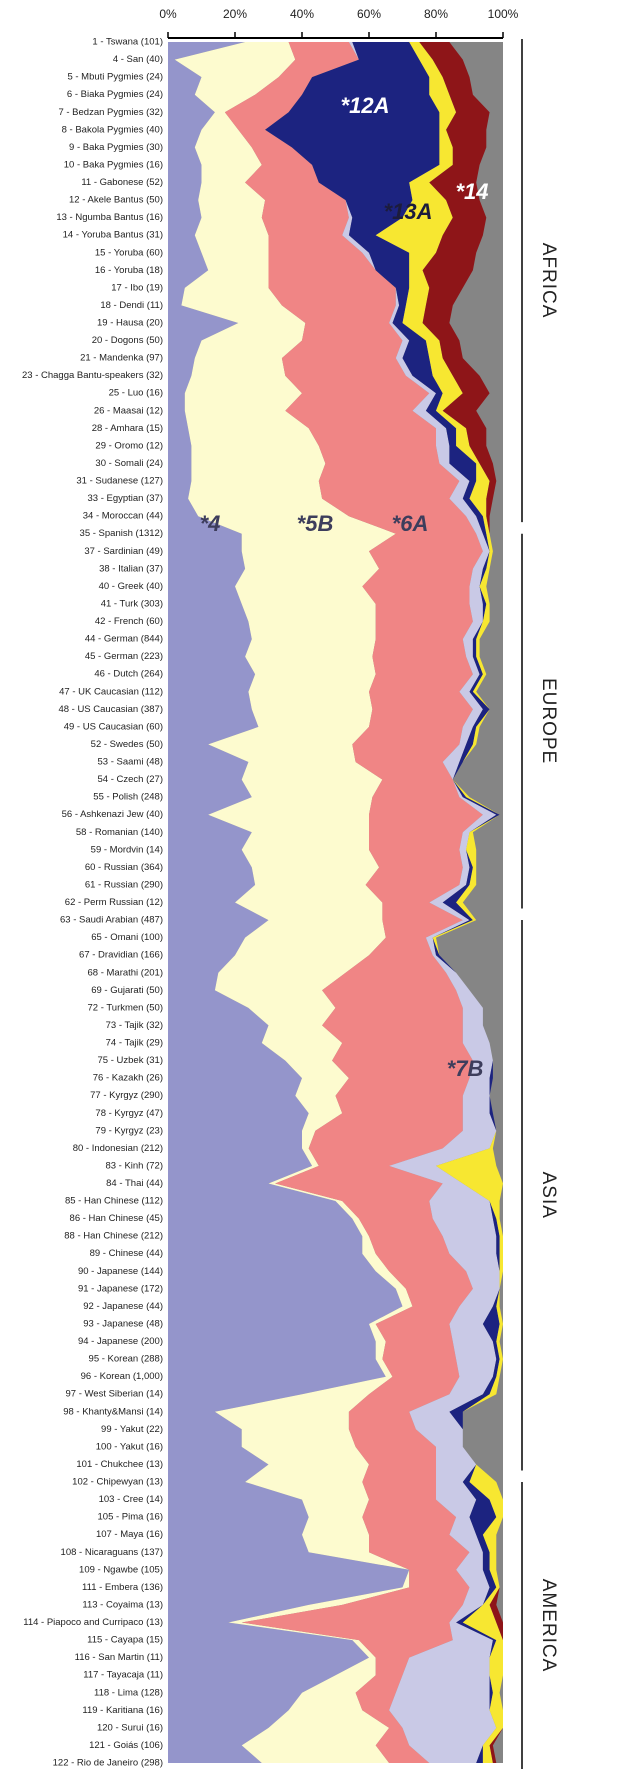 The height and width of the screenshot is (1779, 638). What do you see at coordinates (117, 1482) in the screenshot?
I see `category-label: 102 - Chipewyan (13)` at bounding box center [117, 1482].